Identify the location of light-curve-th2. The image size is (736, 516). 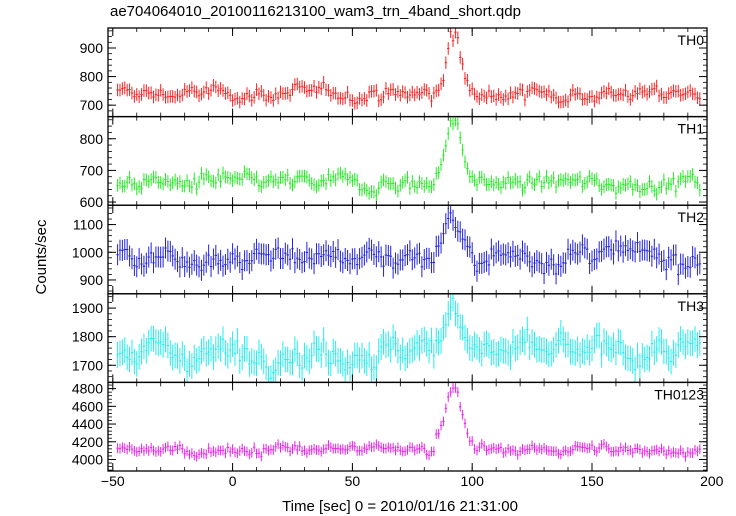
(409, 245).